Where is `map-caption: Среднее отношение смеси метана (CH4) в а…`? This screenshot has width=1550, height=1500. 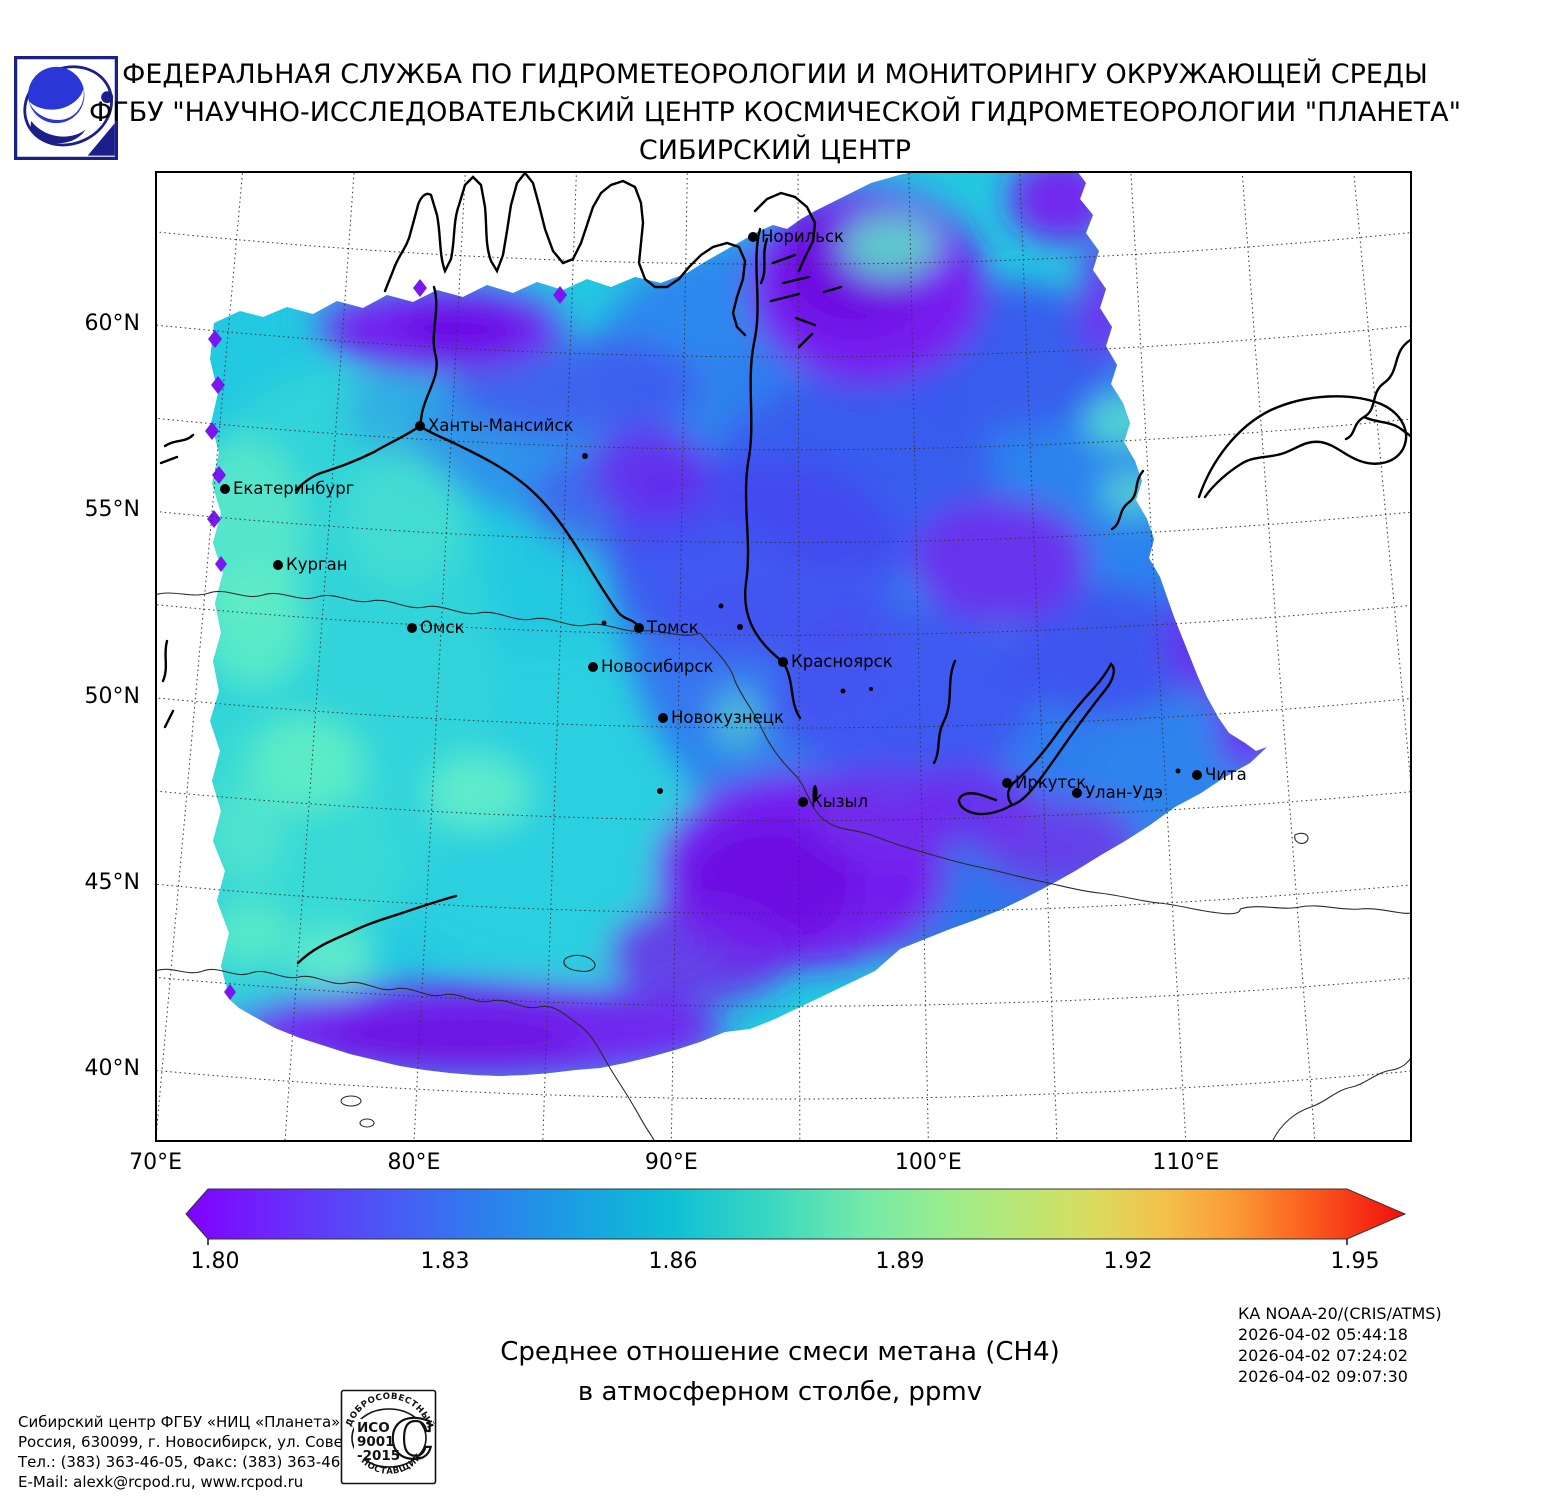
map-caption: Среднее отношение смеси метана (CH4) в а… is located at coordinates (780, 1372).